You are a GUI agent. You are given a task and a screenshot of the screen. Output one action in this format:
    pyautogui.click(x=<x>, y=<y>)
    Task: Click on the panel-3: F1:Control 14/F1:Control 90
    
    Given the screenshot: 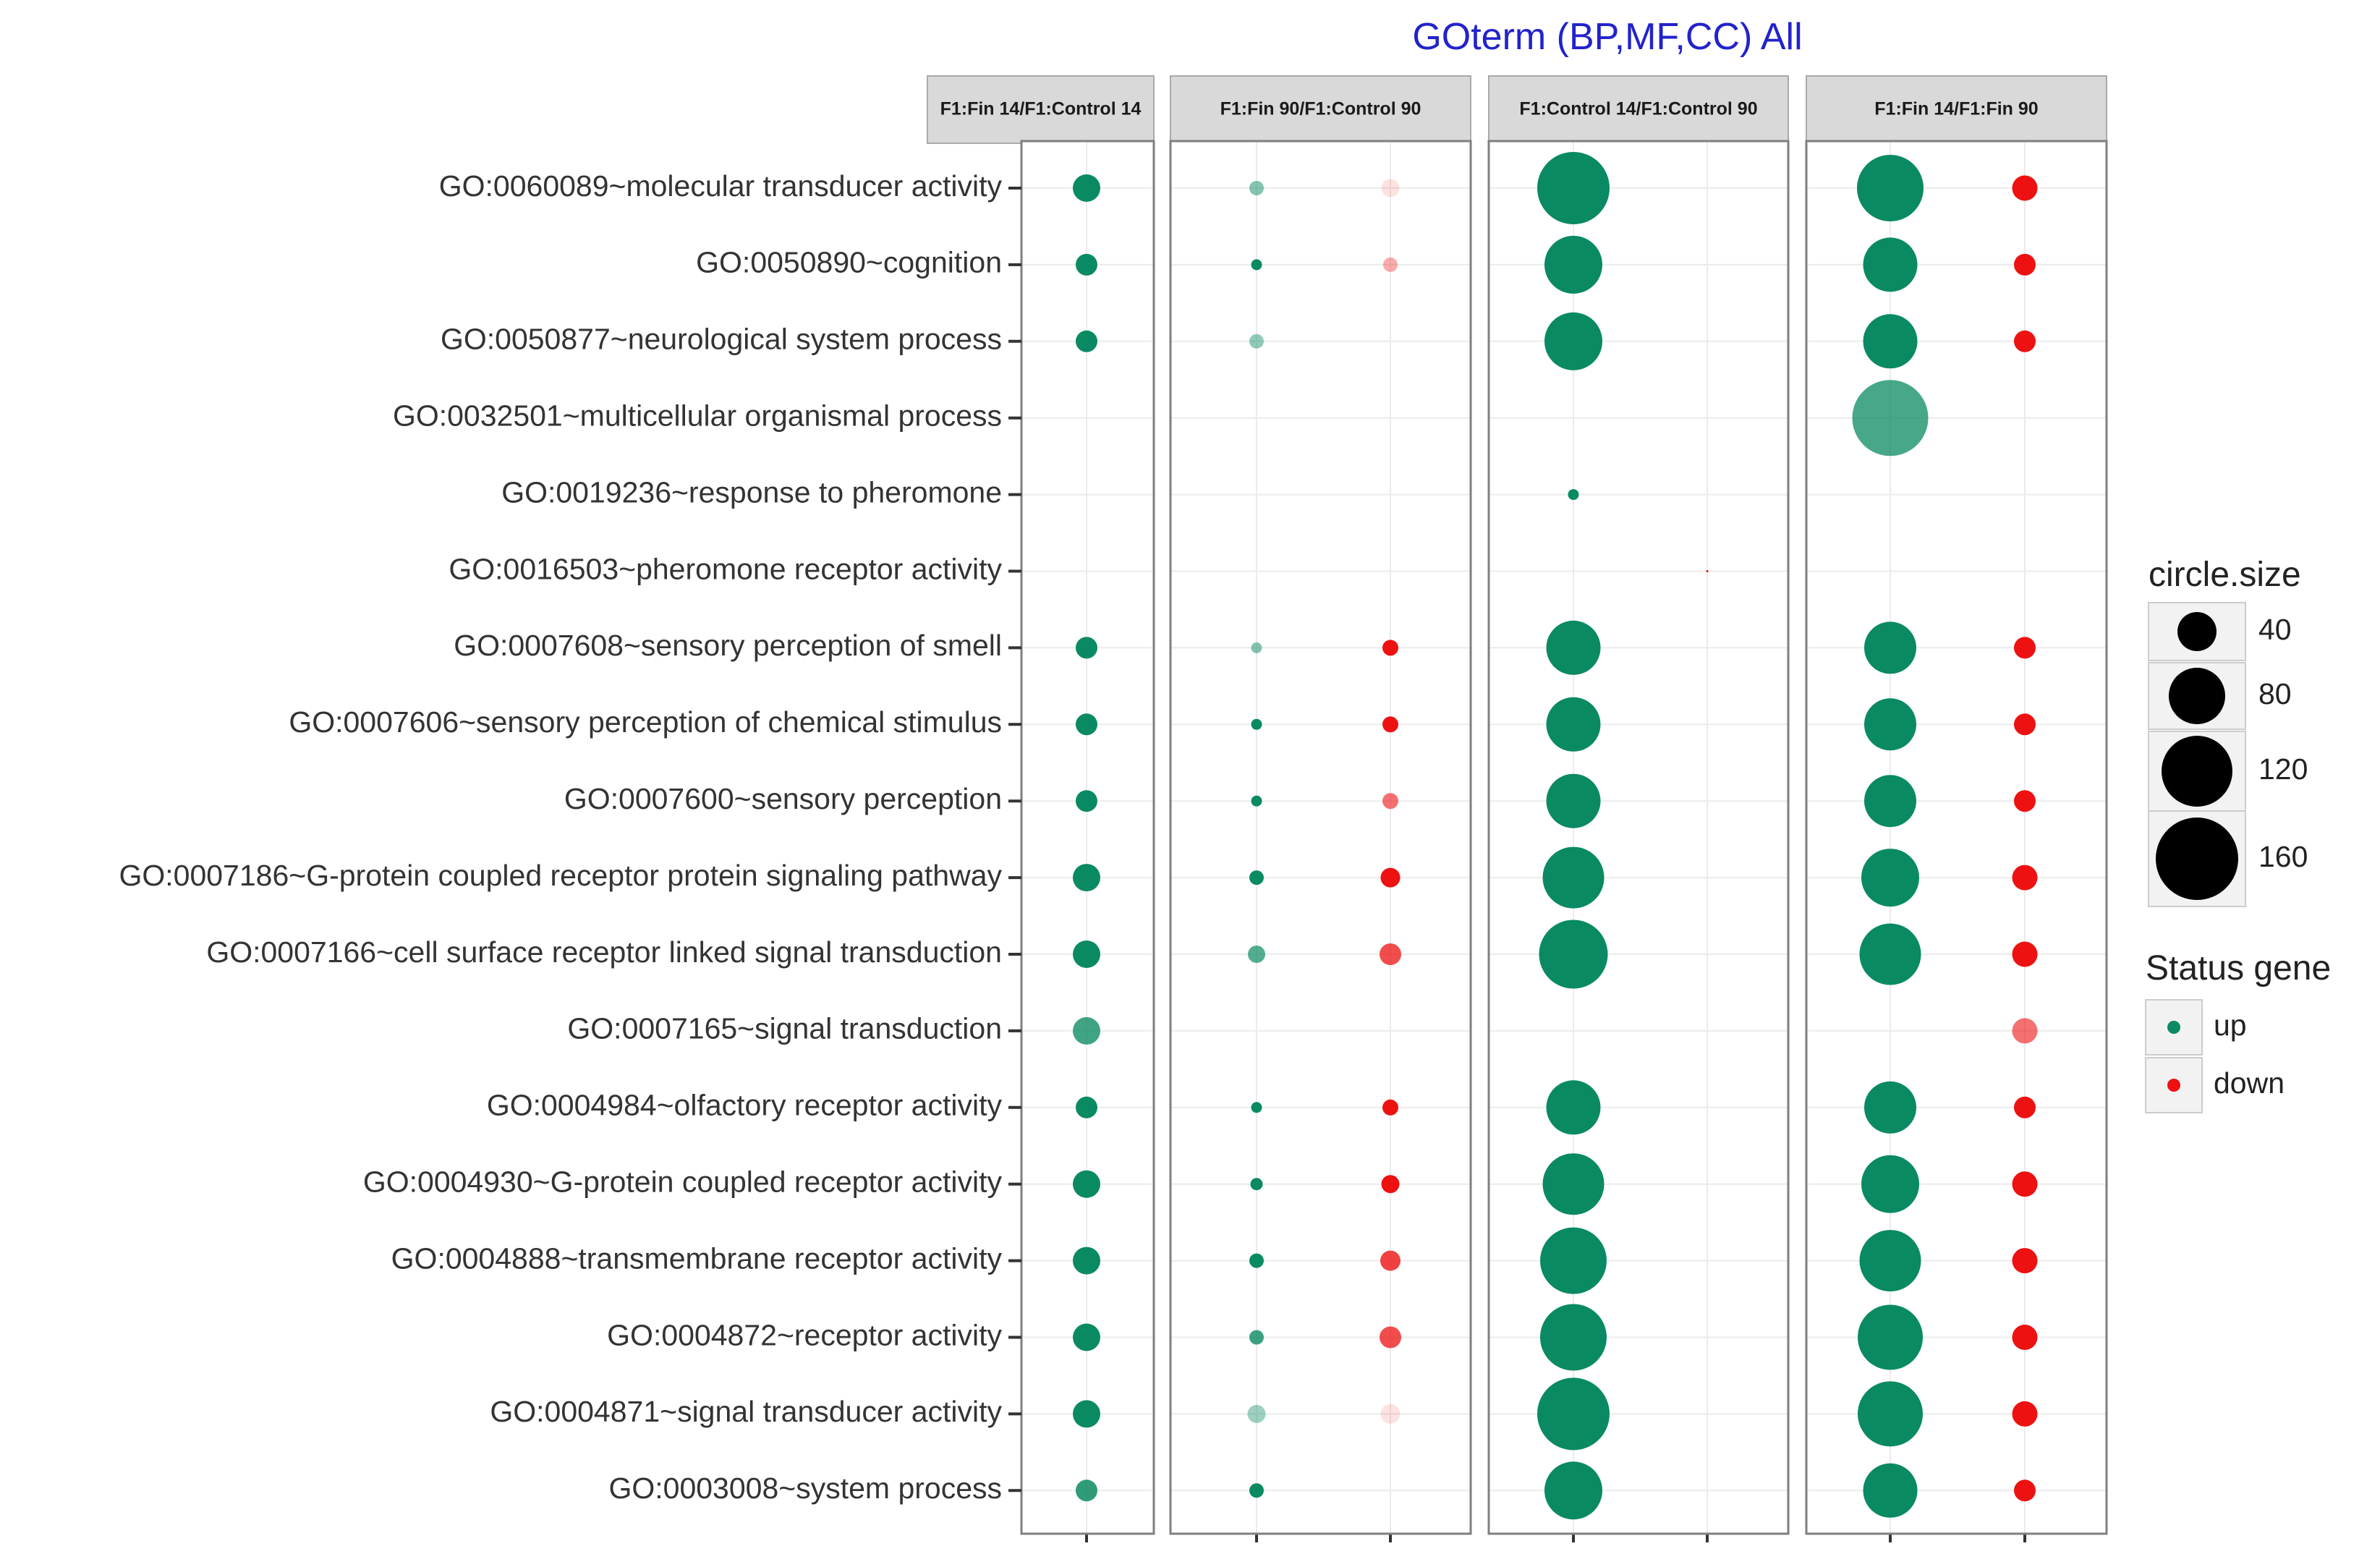 What is the action you would take?
    pyautogui.click(x=1638, y=808)
    